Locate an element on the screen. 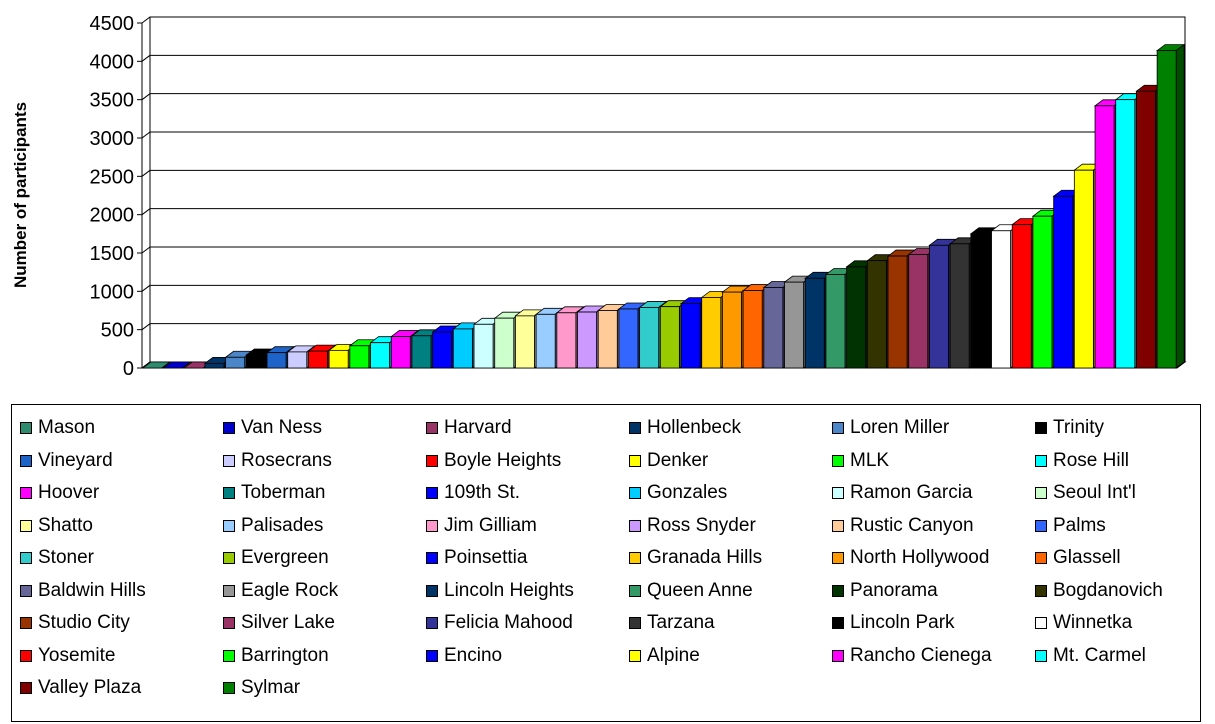 The width and height of the screenshot is (1215, 724). legend-item: Granada Hills is located at coordinates (695, 558).